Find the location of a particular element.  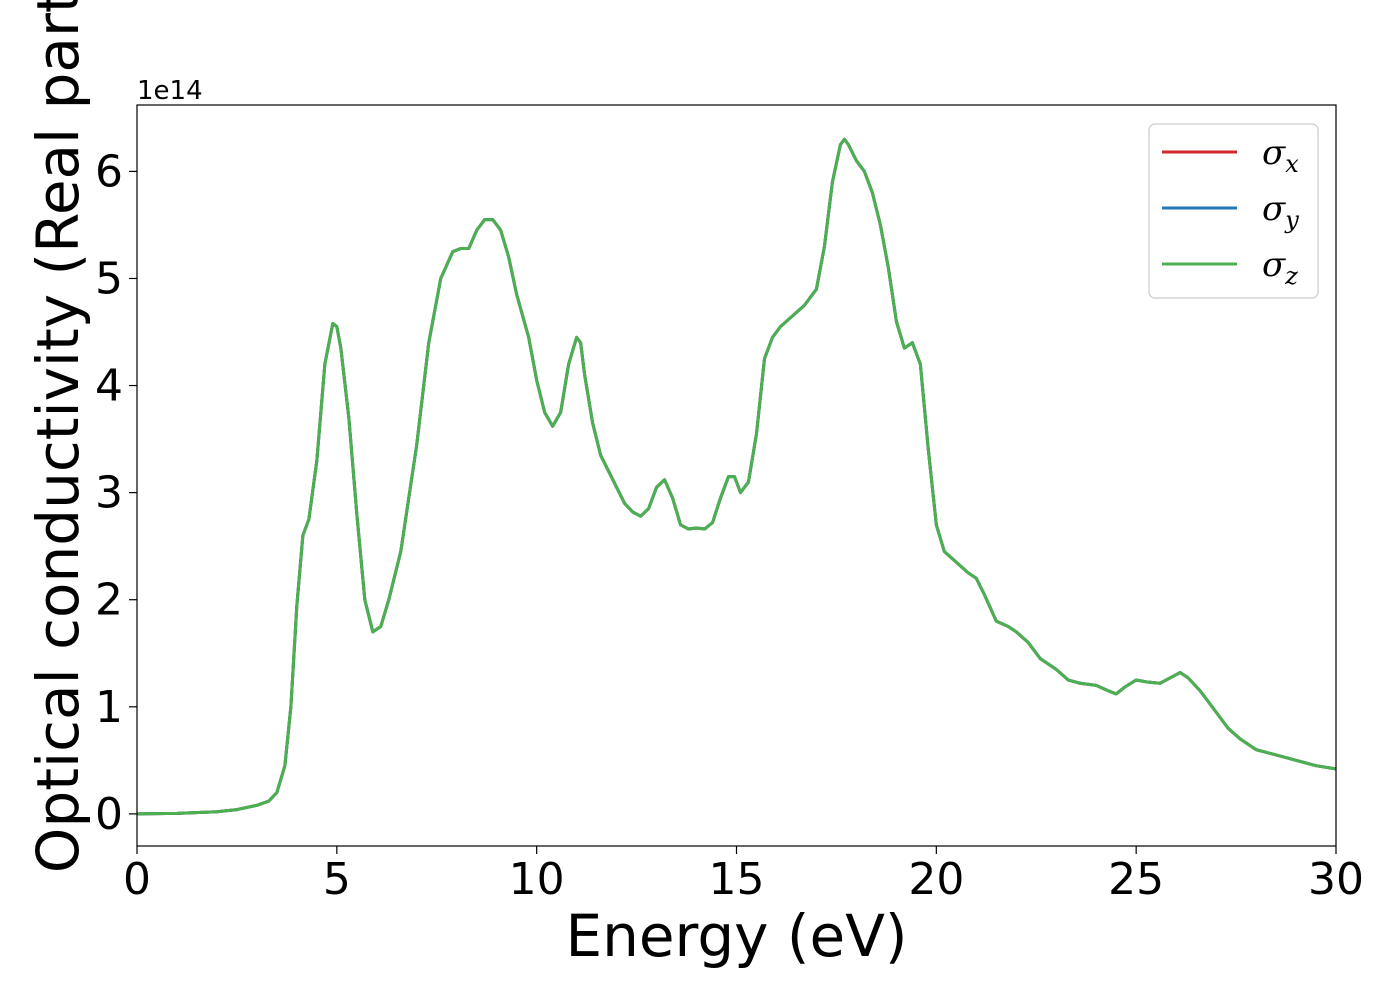

x-tick-label: 10 is located at coordinates (537, 879).